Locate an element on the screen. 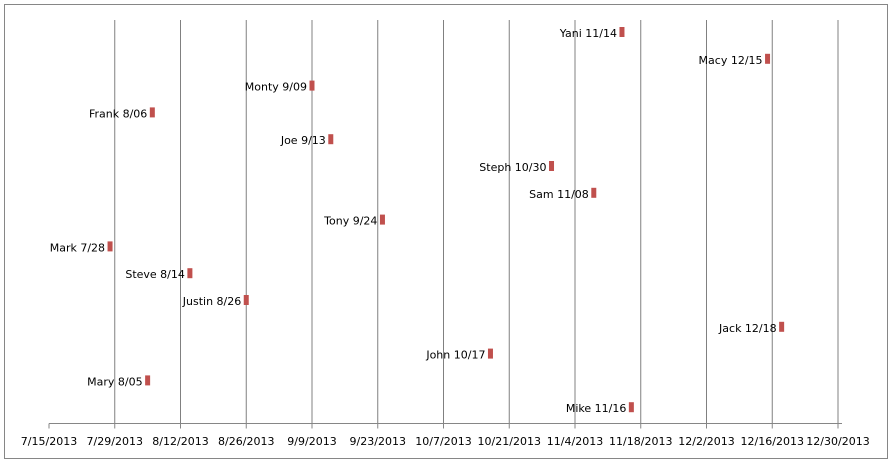 The height and width of the screenshot is (463, 893). x-axis-ticks is located at coordinates (443, 426).